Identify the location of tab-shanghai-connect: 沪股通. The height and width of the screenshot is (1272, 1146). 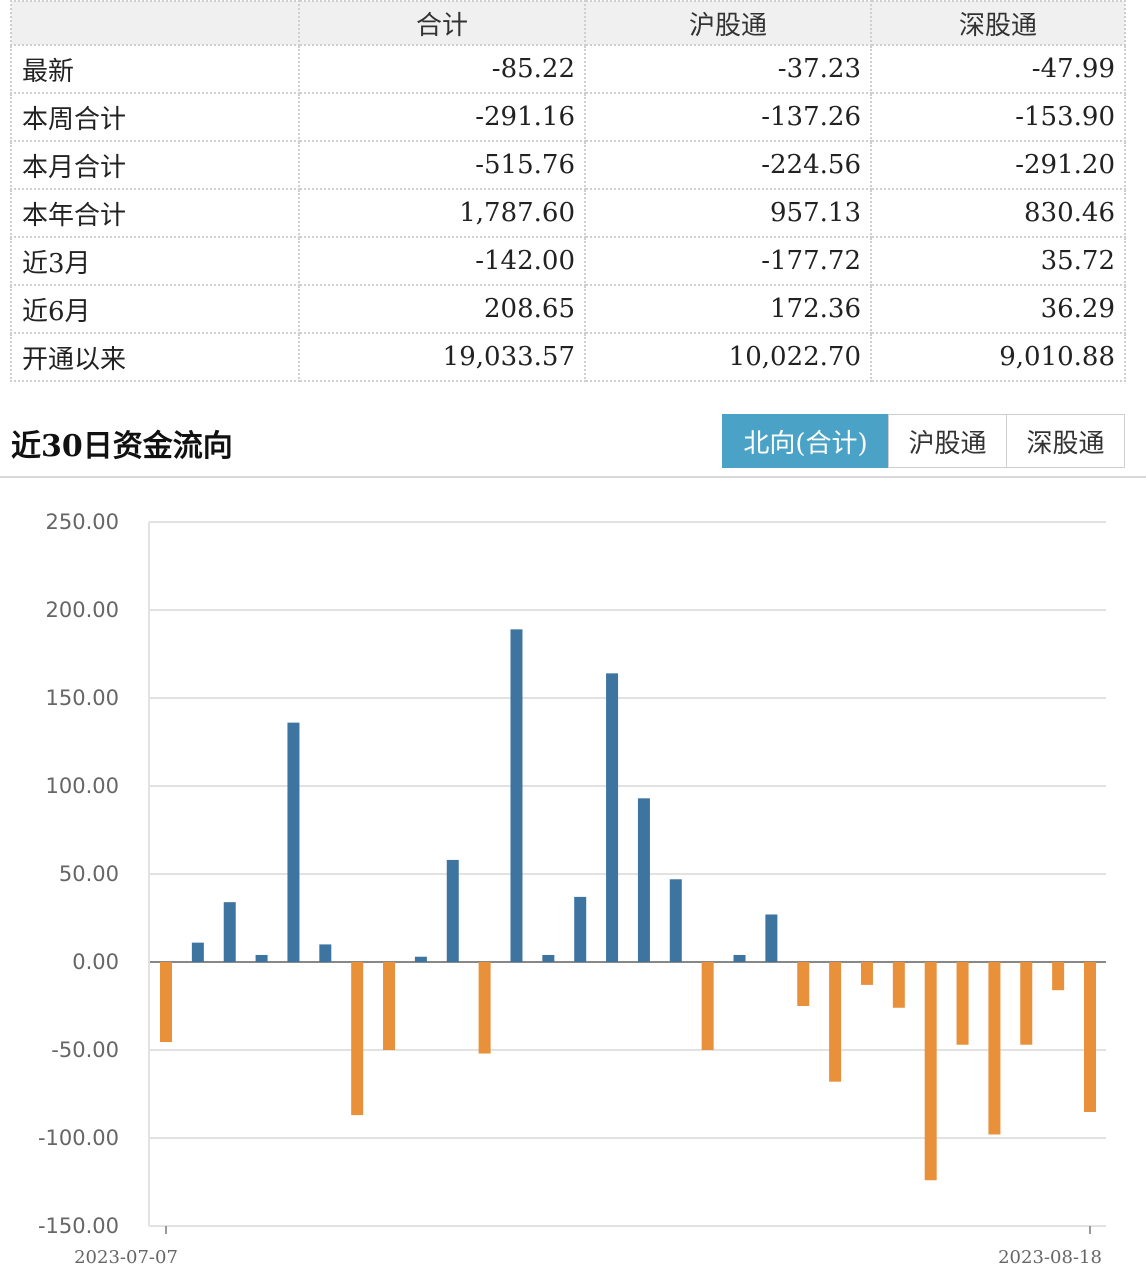
(947, 441).